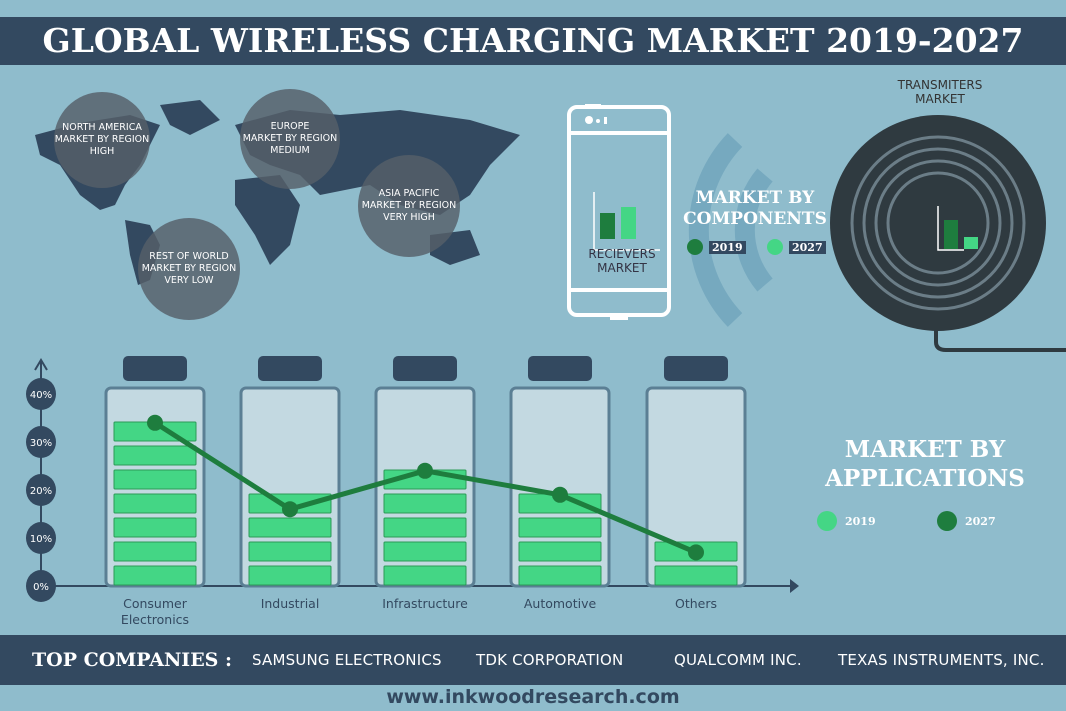 This screenshot has height=711, width=1066. I want to click on y-tick-label: 40%, so click(41, 395).